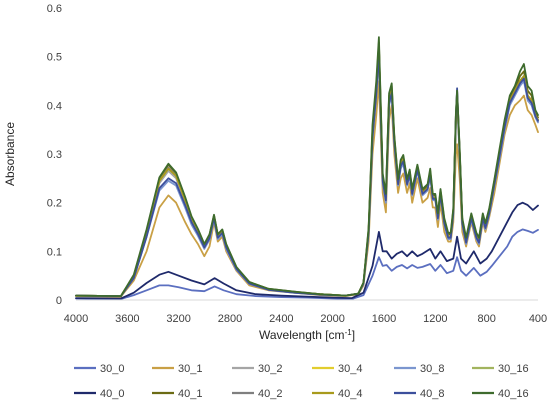 This screenshot has width=550, height=409. I want to click on legend-label: 40_4, so click(350, 394).